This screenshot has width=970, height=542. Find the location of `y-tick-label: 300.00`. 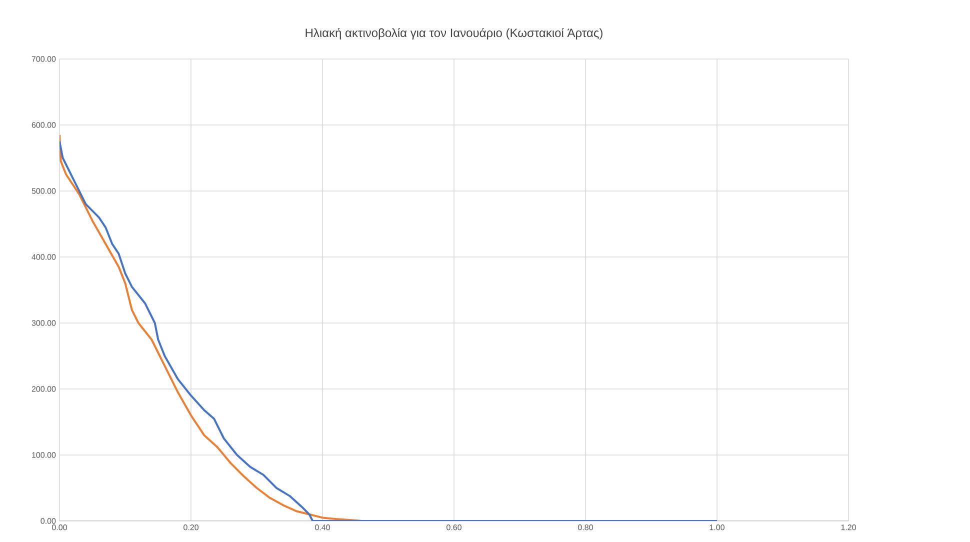

y-tick-label: 300.00 is located at coordinates (44, 323).